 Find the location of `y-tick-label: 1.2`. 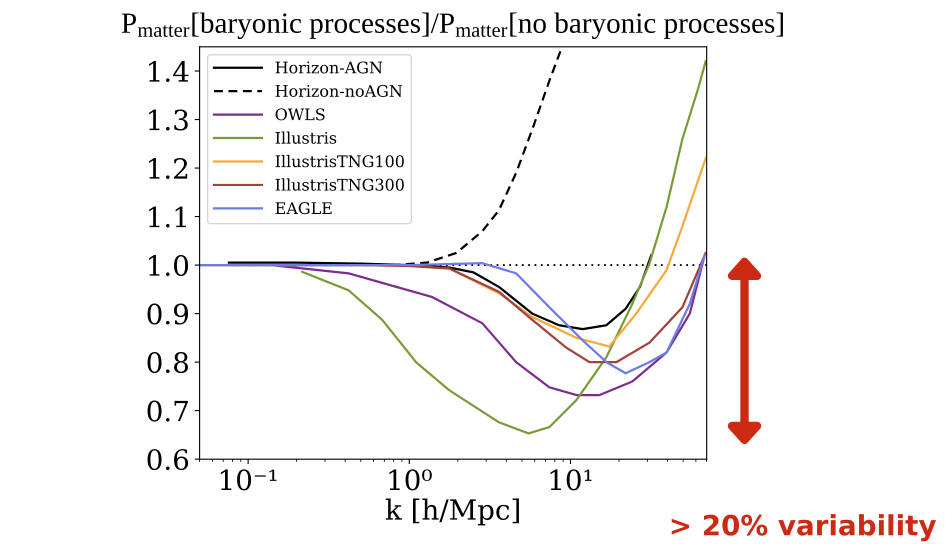

y-tick-label: 1.2 is located at coordinates (168, 169).